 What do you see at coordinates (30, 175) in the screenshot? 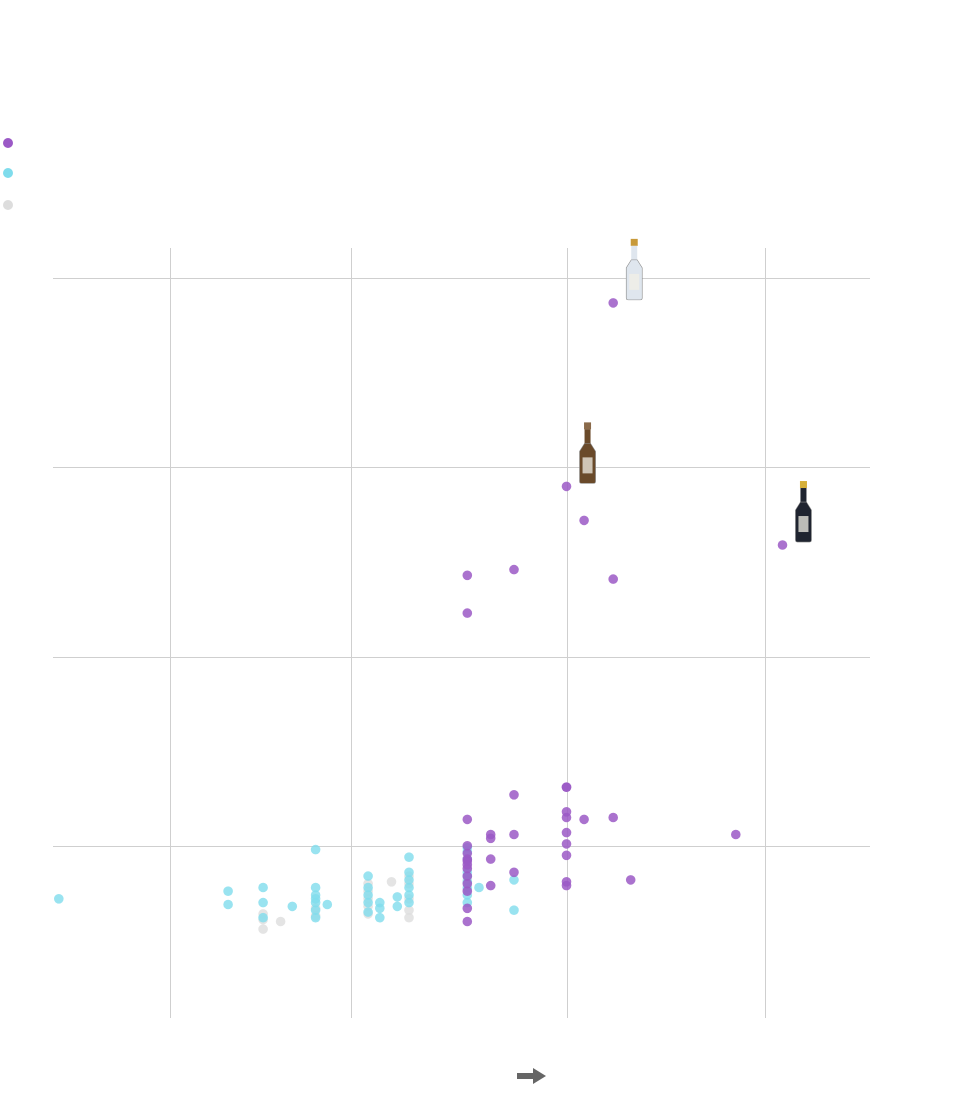
I see `legend` at bounding box center [30, 175].